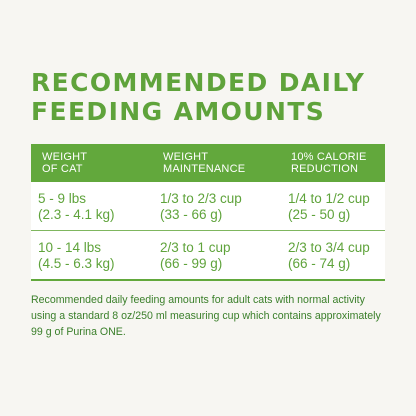  I want to click on cell-maintenance-cups: 2/3 to 1 cup, so click(195, 247).